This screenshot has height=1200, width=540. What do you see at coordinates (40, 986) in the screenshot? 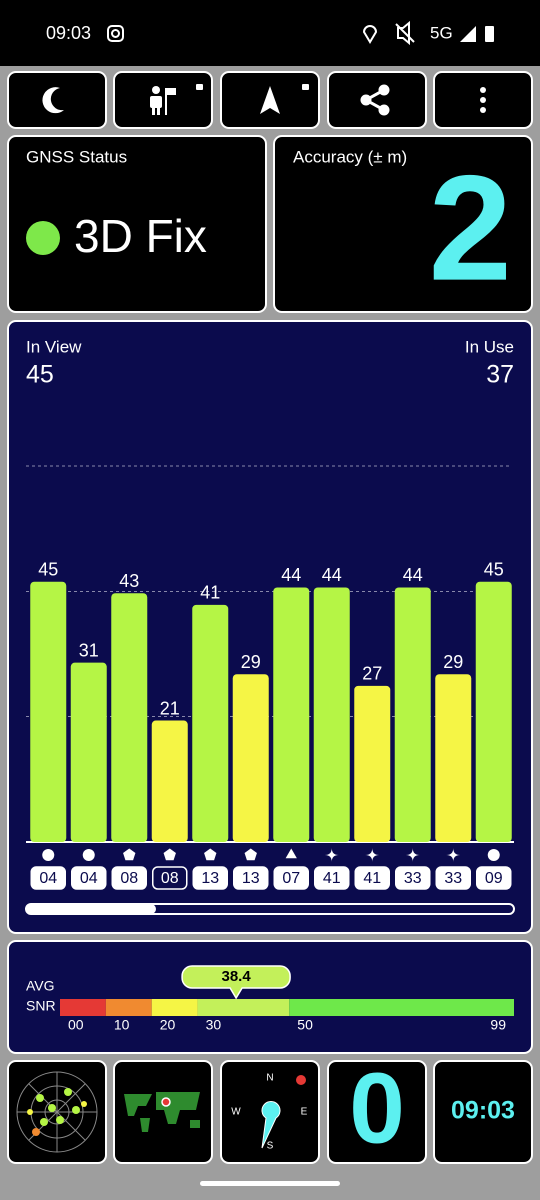
I see `snr-label-top: AVG` at bounding box center [40, 986].